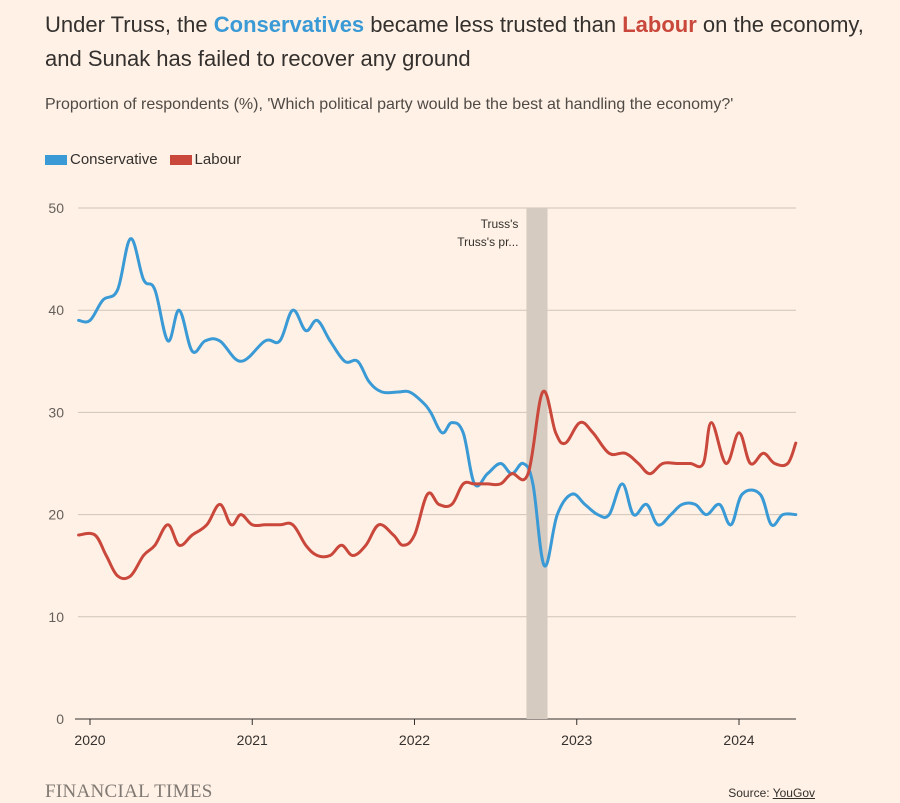 This screenshot has height=803, width=900. Describe the element at coordinates (56, 159) in the screenshot. I see `legend-swatch-conservative` at that location.